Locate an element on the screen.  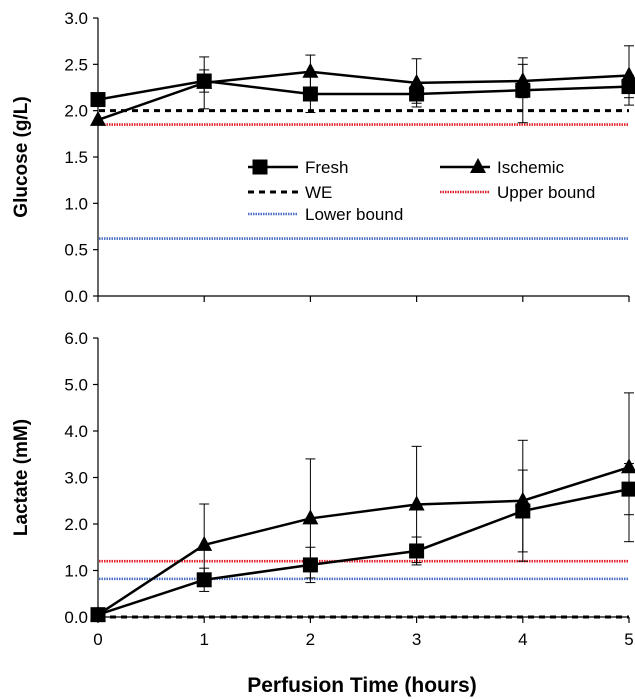
legend: Fresh Ischemic WE Upper bound Lower bound is located at coordinates (421, 191).